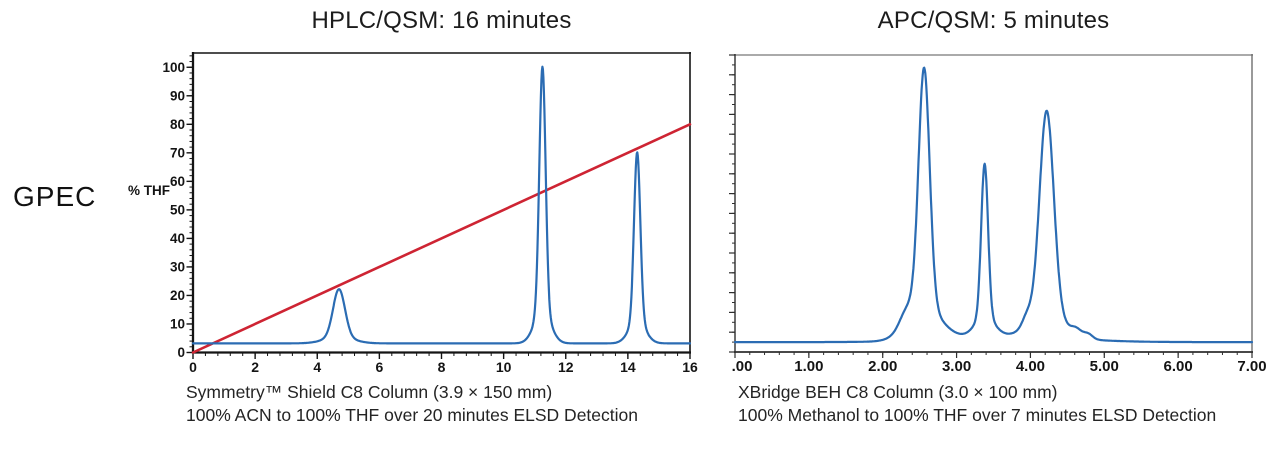 The height and width of the screenshot is (449, 1280). I want to click on y-tick-label: 50, so click(177, 209).